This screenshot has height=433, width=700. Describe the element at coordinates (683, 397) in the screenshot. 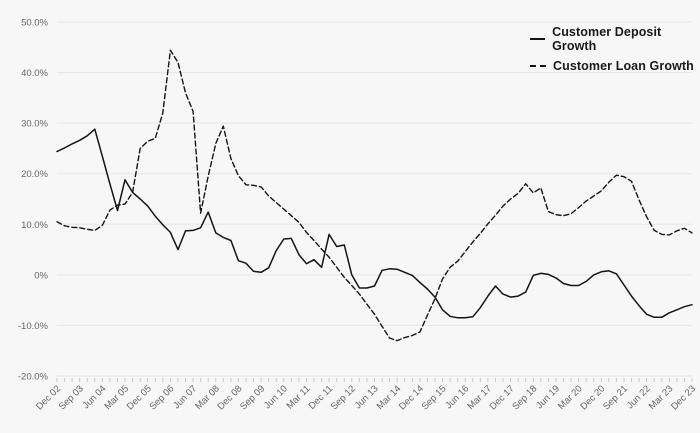

I see `x-axis-label: Dec 23` at that location.